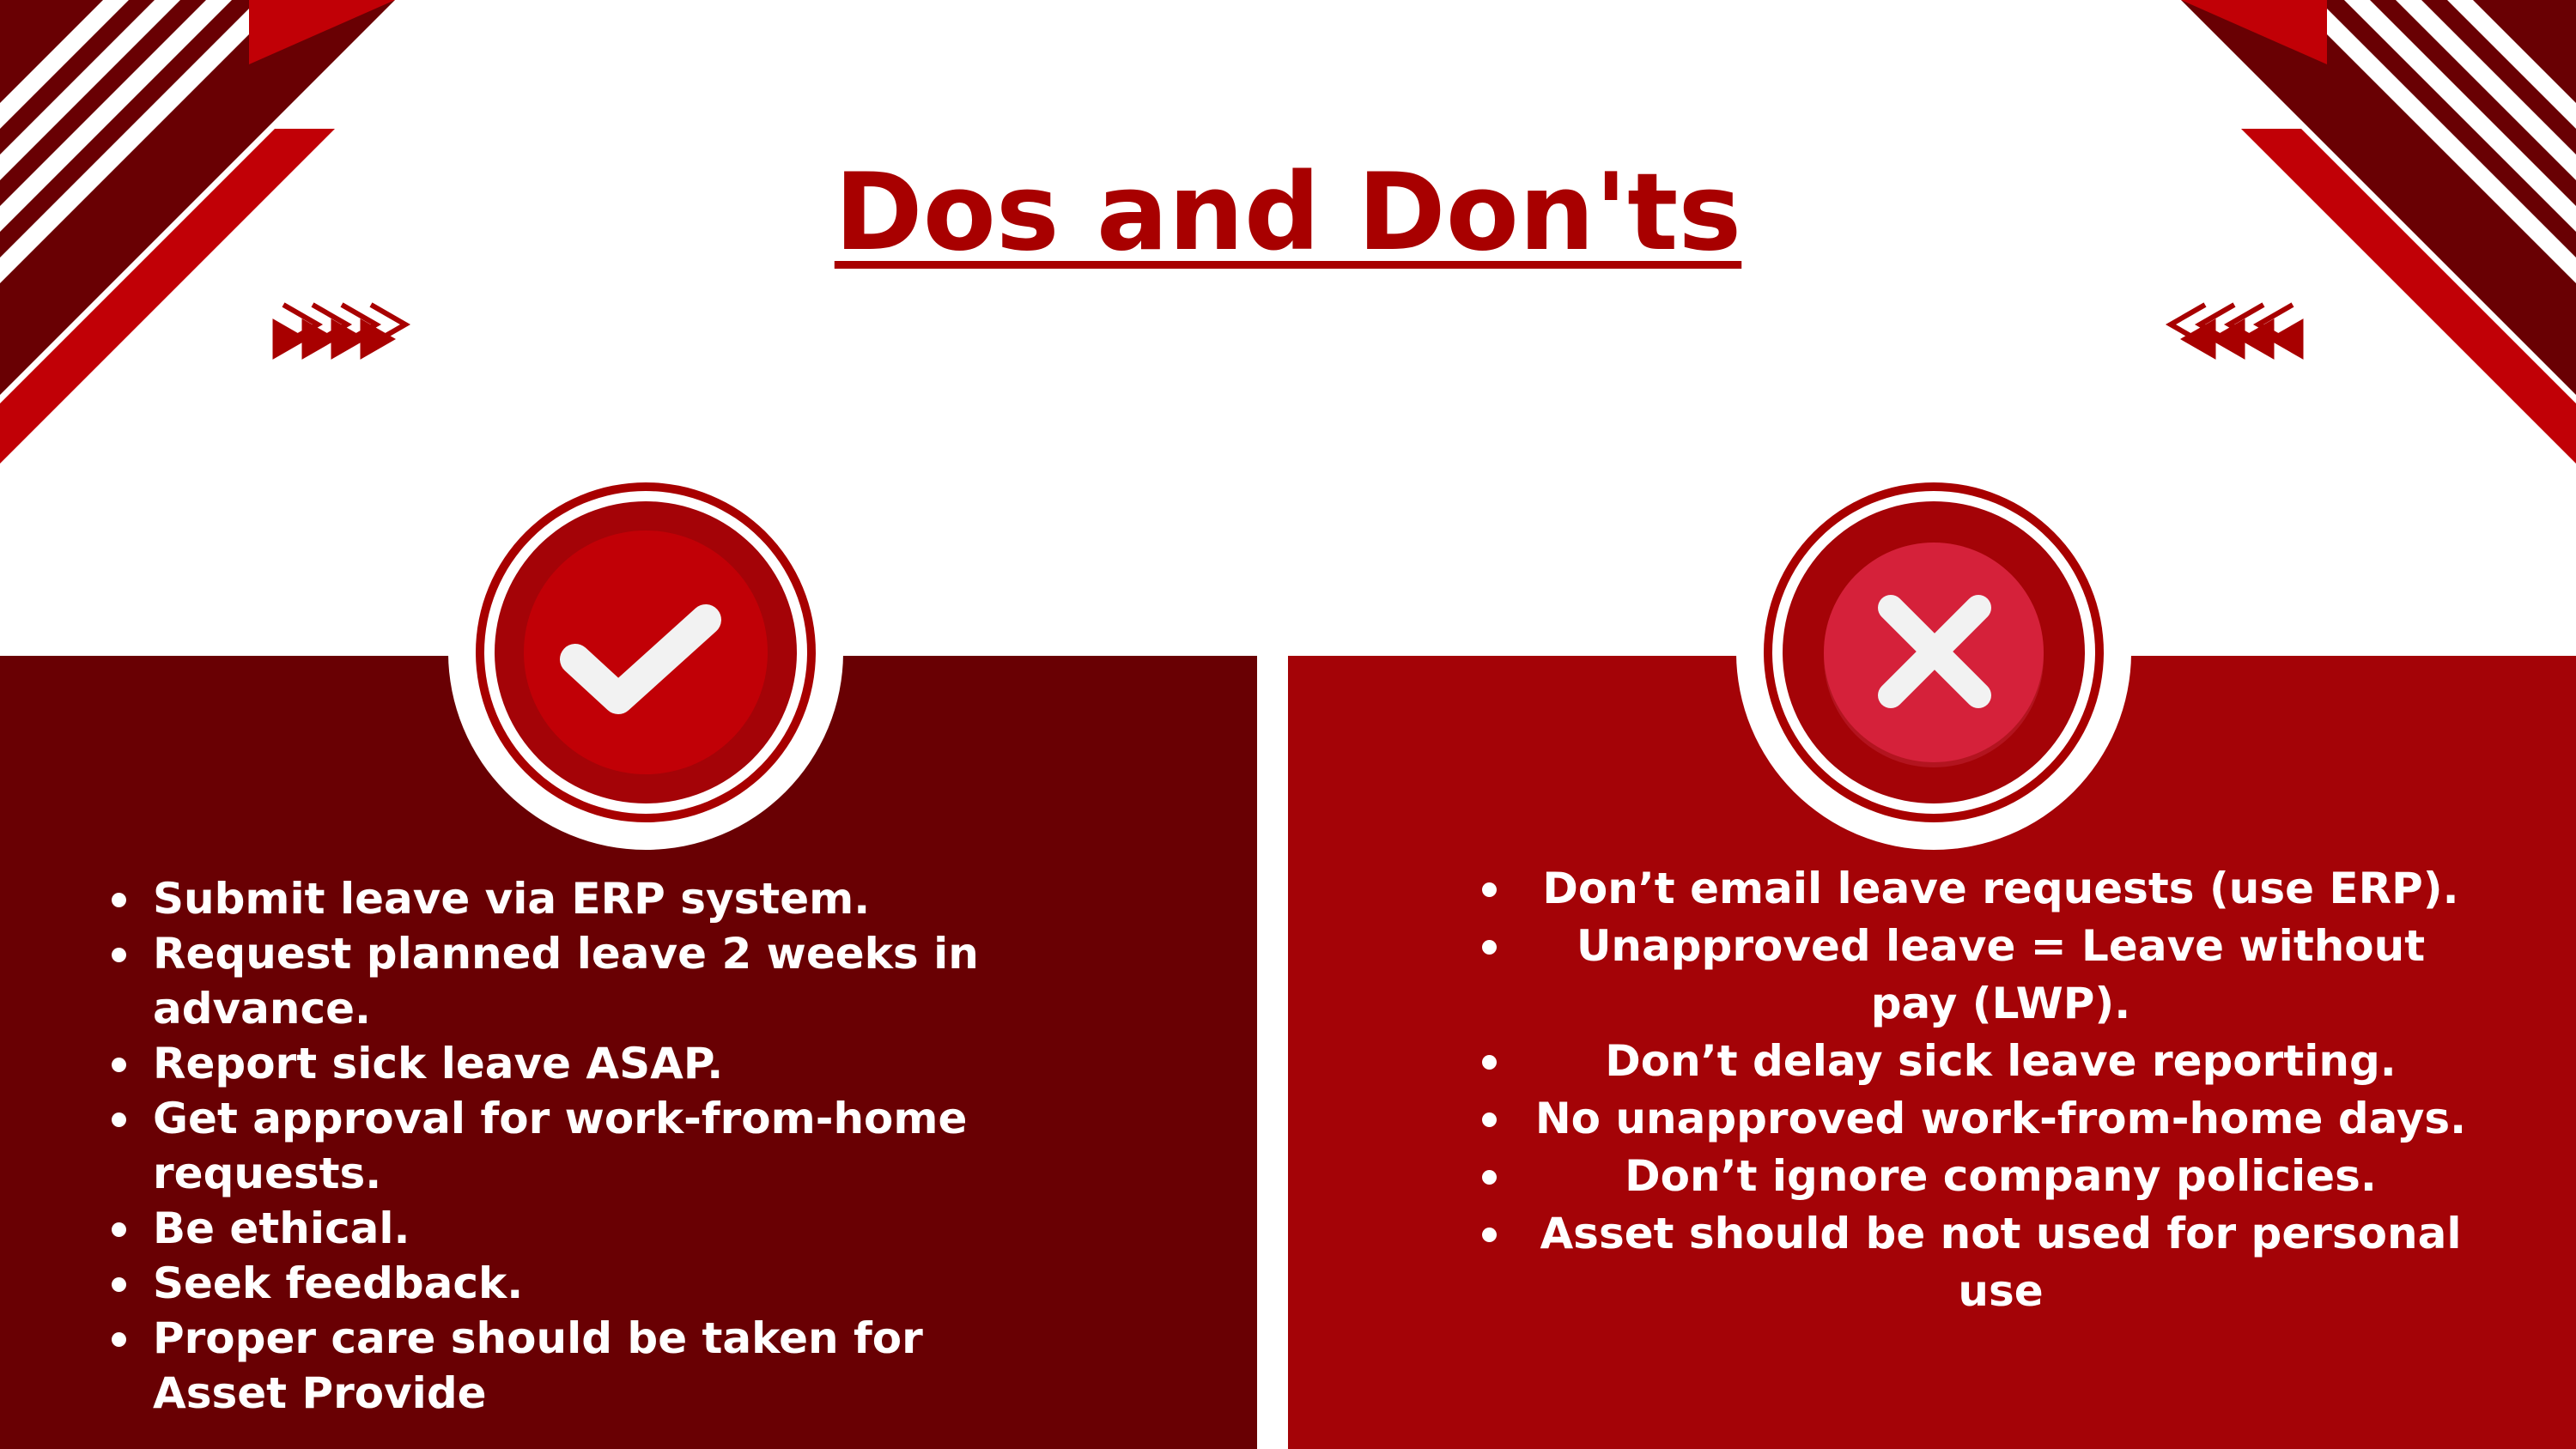 The width and height of the screenshot is (2576, 1449). I want to click on list-item: Submit leave via ERP system., so click(584, 898).